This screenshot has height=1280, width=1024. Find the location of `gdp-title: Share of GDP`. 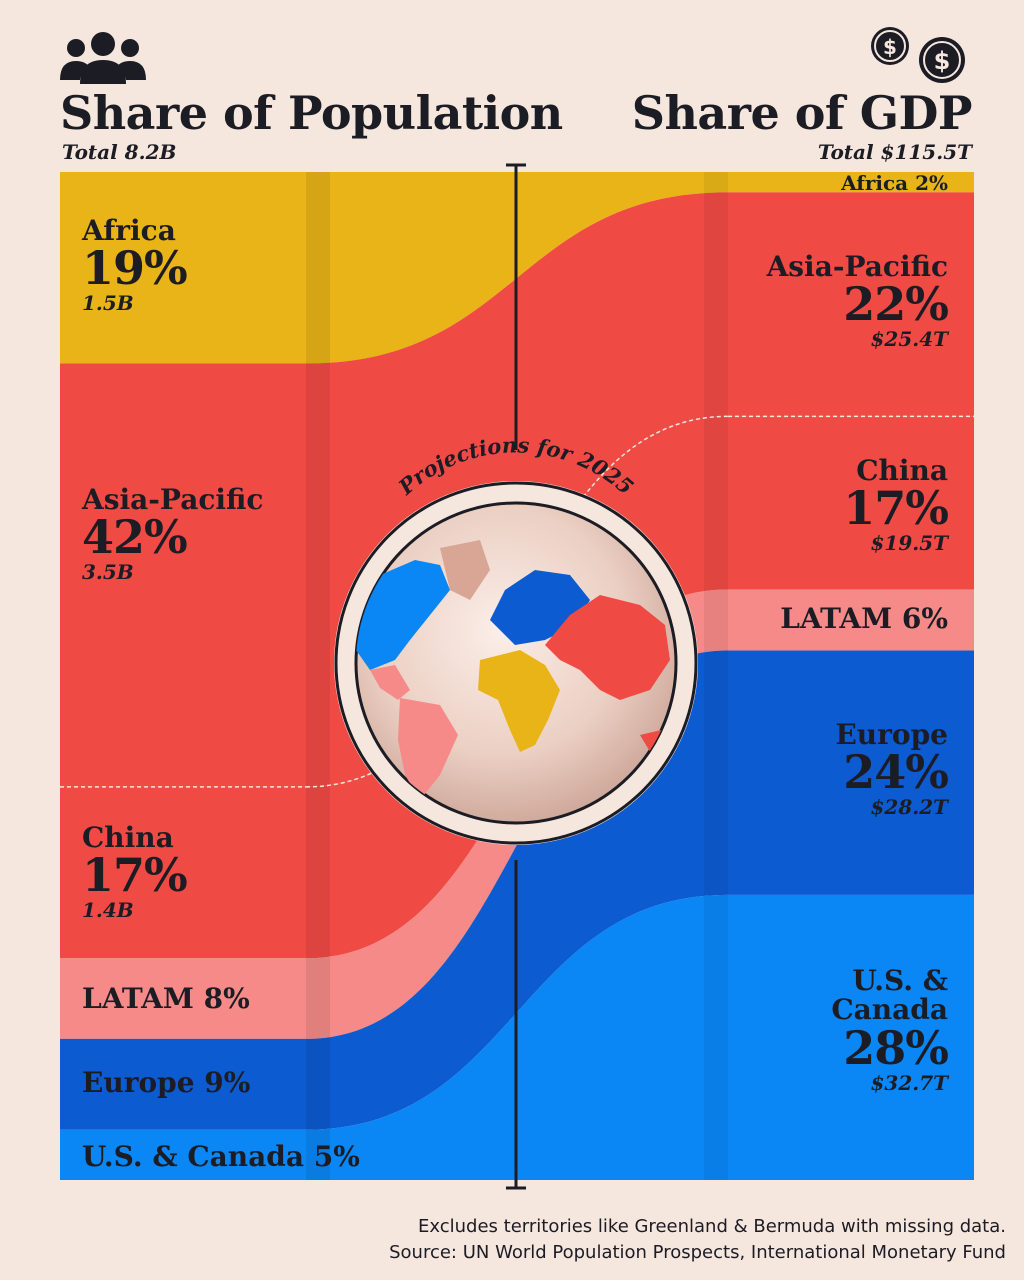

gdp-title: Share of GDP is located at coordinates (802, 113).